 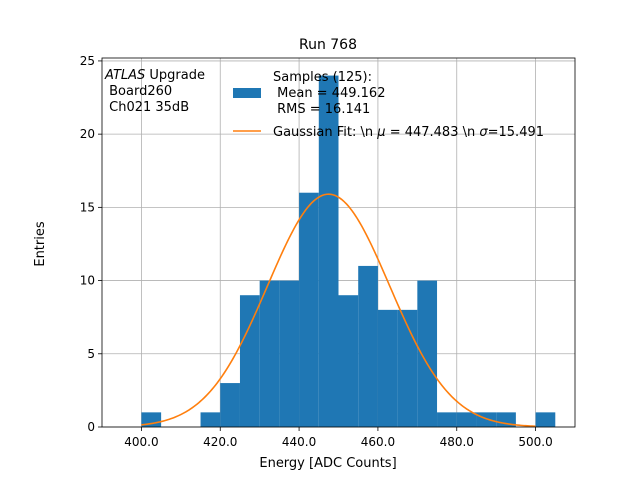 I want to click on x-tick-label: 440.0, so click(x=299, y=442).